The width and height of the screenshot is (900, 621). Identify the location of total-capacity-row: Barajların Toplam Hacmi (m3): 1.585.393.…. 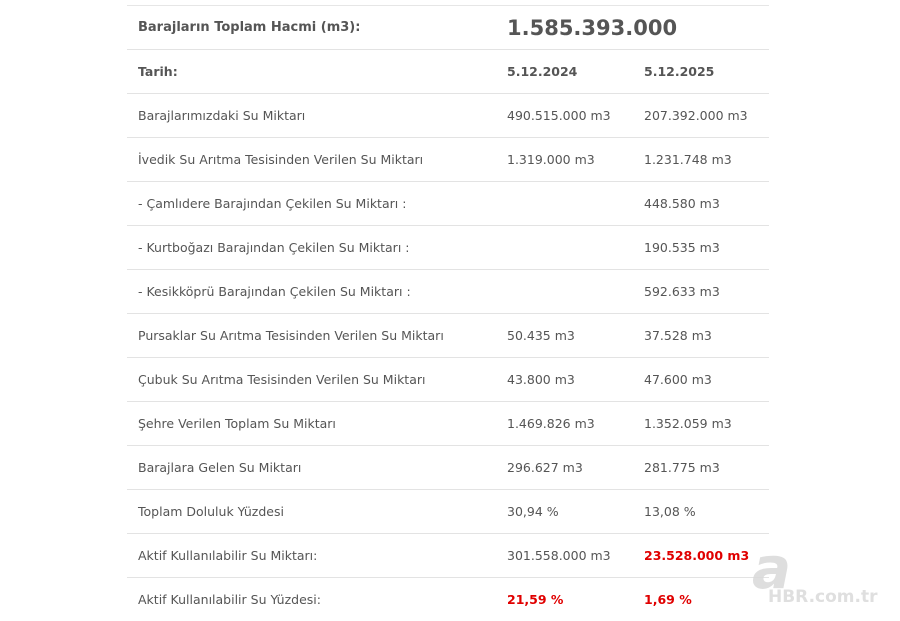
(448, 27).